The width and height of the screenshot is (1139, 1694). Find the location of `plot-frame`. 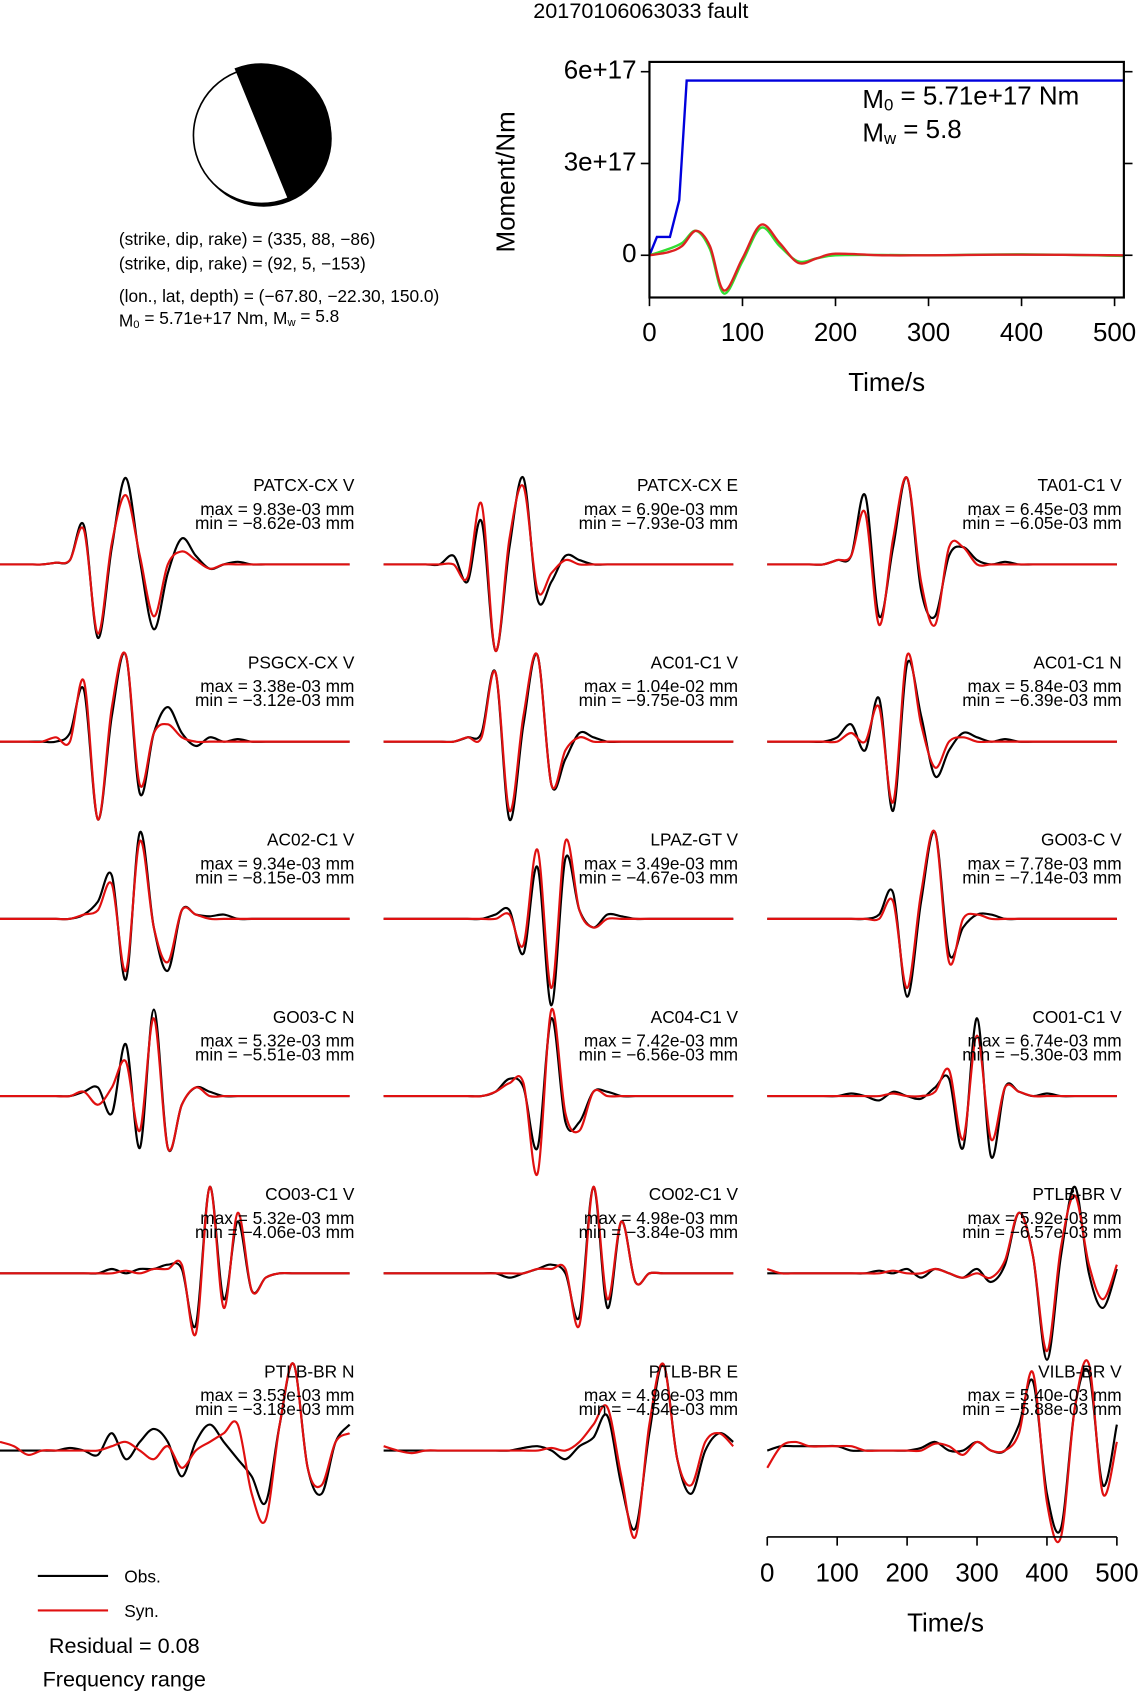

plot-frame is located at coordinates (886, 179).